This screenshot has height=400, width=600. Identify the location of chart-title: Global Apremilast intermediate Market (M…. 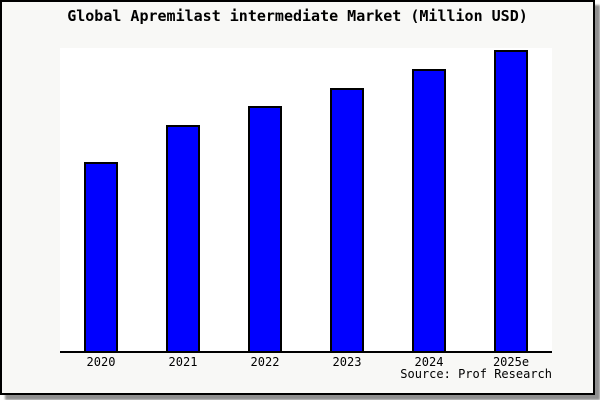
(297, 16).